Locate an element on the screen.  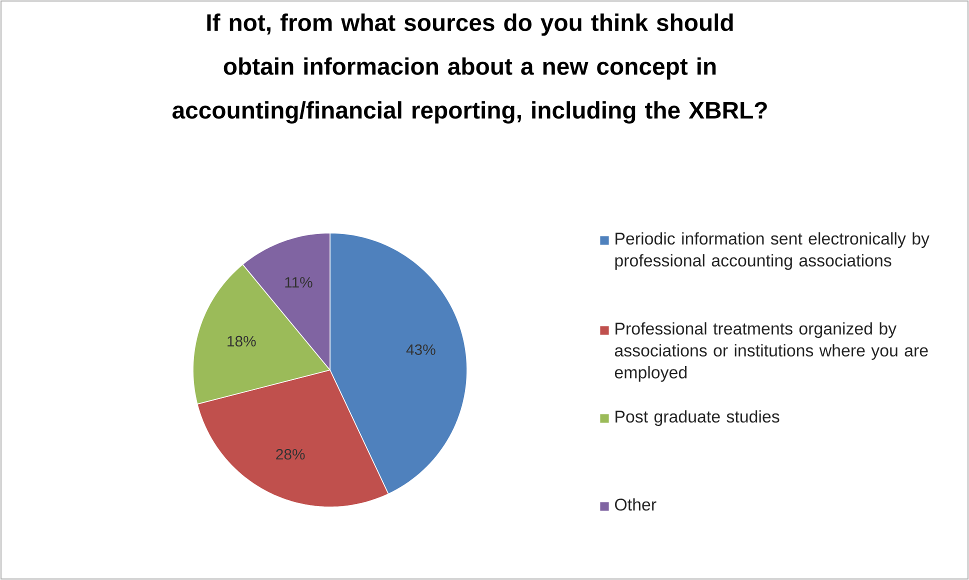
chart-title: If not, from what sources do you think should obtain informacion about a new concept in accounting/financial reporting, including the XBRL? is located at coordinates (469, 69).